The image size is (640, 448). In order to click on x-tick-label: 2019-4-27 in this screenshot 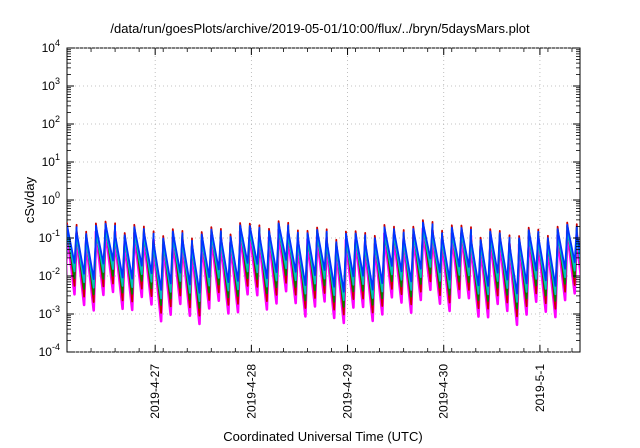, I will do `click(155, 391)`.